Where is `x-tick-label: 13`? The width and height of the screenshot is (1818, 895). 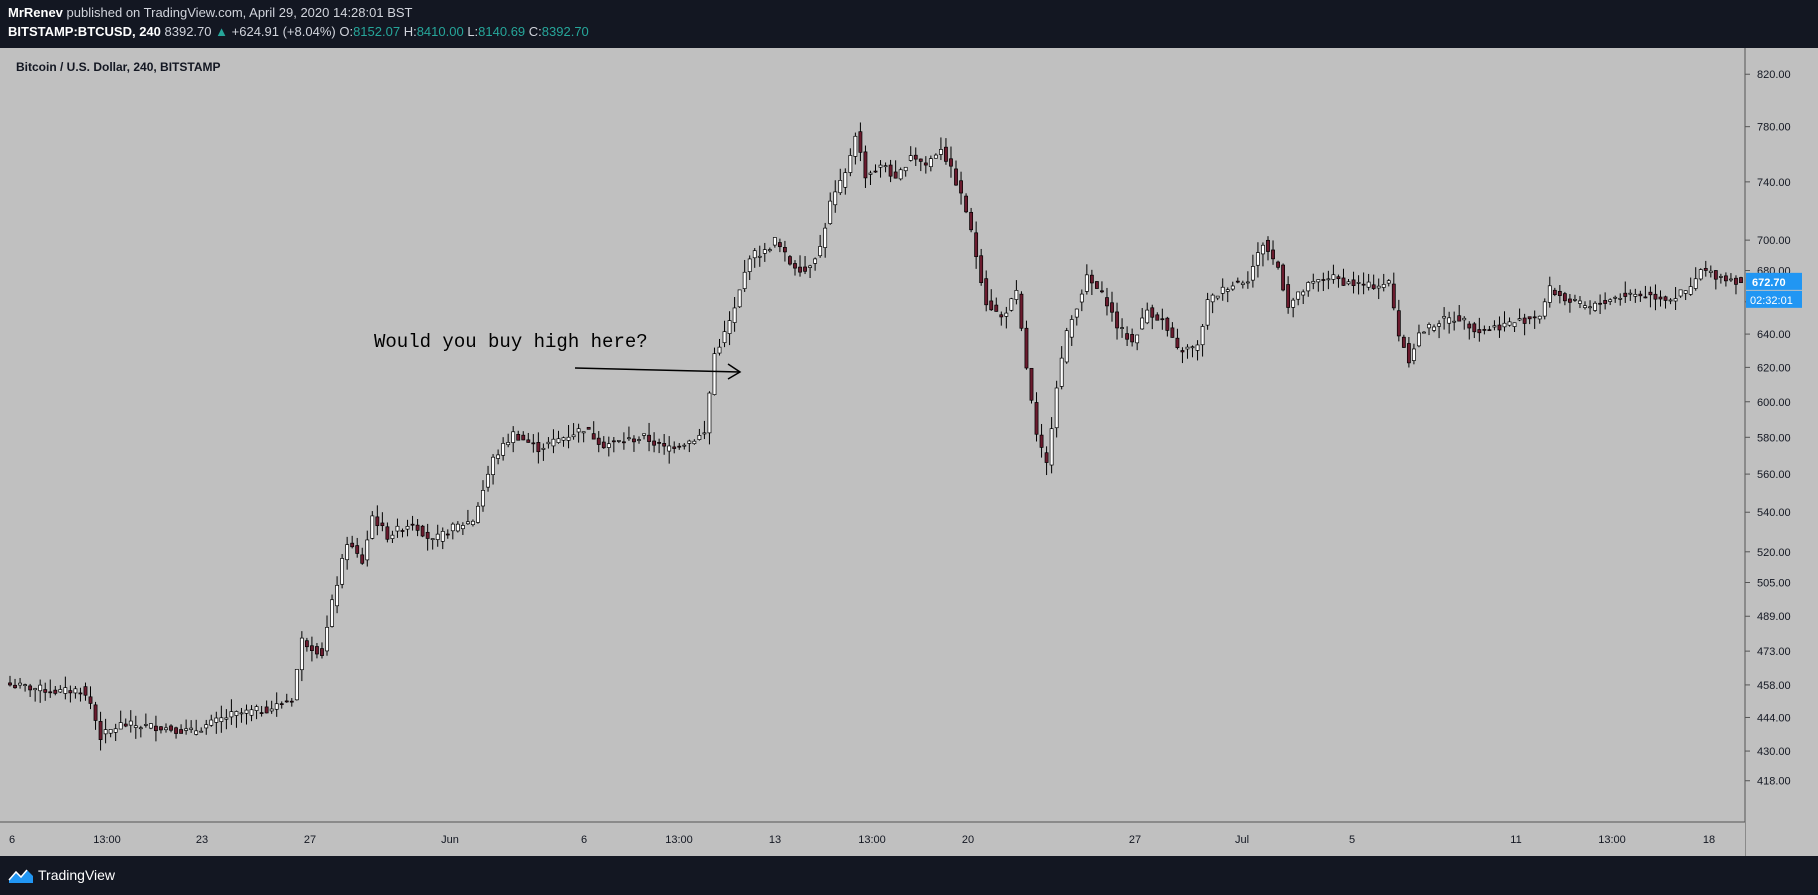 x-tick-label: 13 is located at coordinates (775, 840).